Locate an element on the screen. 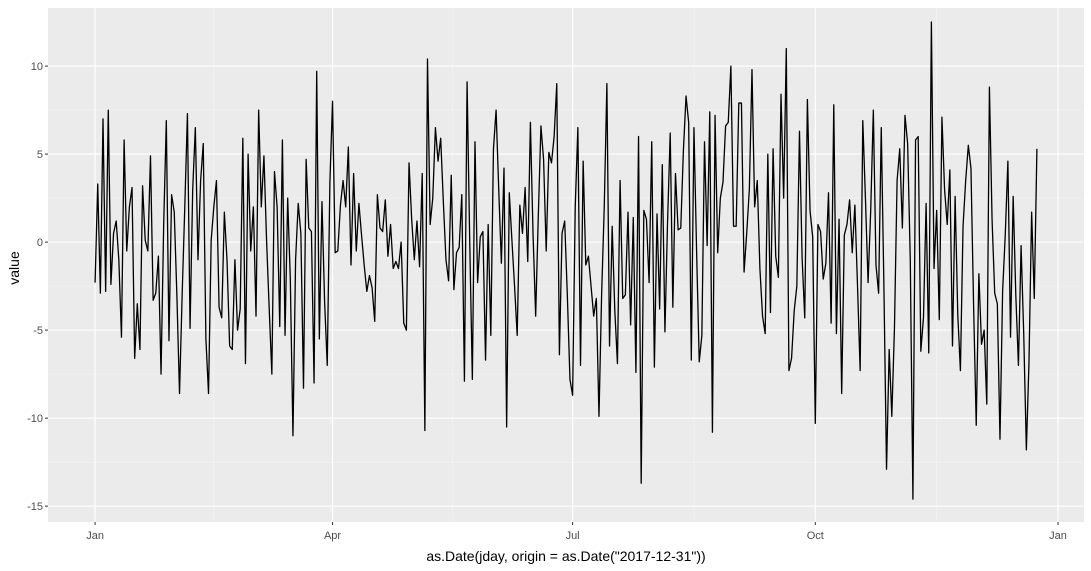 The width and height of the screenshot is (1091, 571). y-axis: -15 -10 -5 0 5 10 is located at coordinates (37, 287).